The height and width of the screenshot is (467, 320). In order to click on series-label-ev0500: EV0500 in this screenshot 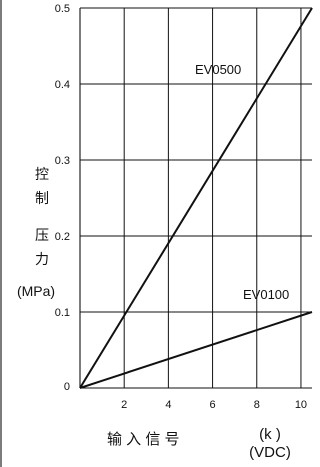, I will do `click(218, 69)`.